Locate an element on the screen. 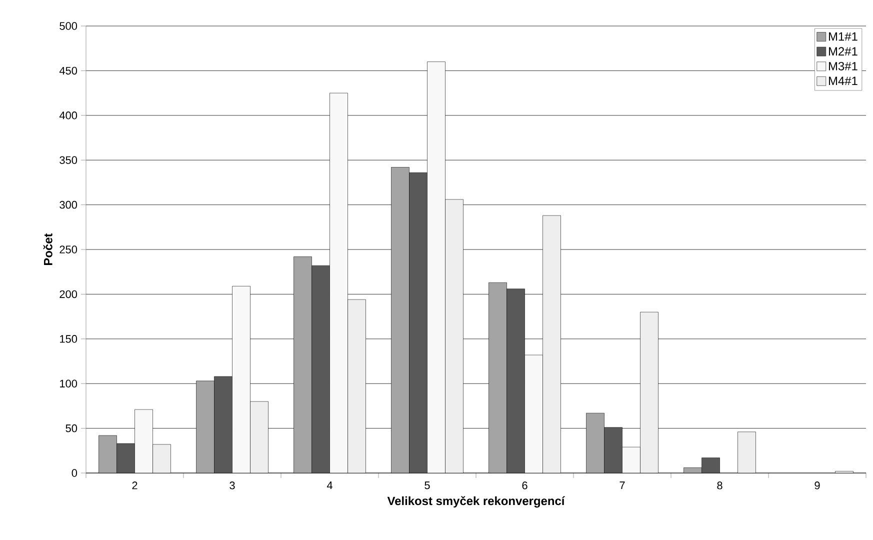  x-tick-label: 5 is located at coordinates (427, 486).